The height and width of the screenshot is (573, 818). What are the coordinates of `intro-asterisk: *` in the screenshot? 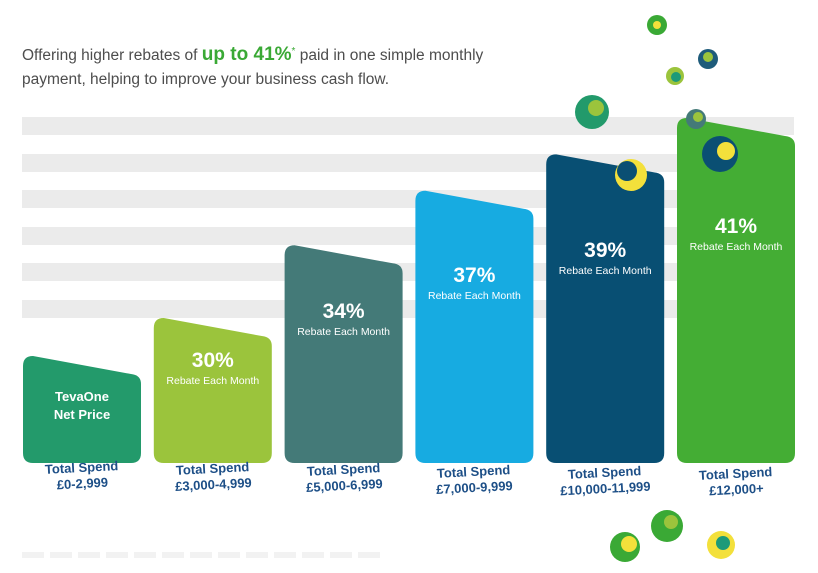 It's located at (293, 51).